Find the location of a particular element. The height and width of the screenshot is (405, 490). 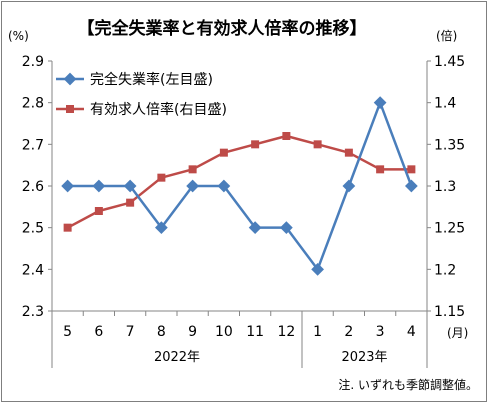

right-axis-ticks: 1.15 1.2 1.25 1.3 1.35 1.4 1.45 is located at coordinates (446, 187).